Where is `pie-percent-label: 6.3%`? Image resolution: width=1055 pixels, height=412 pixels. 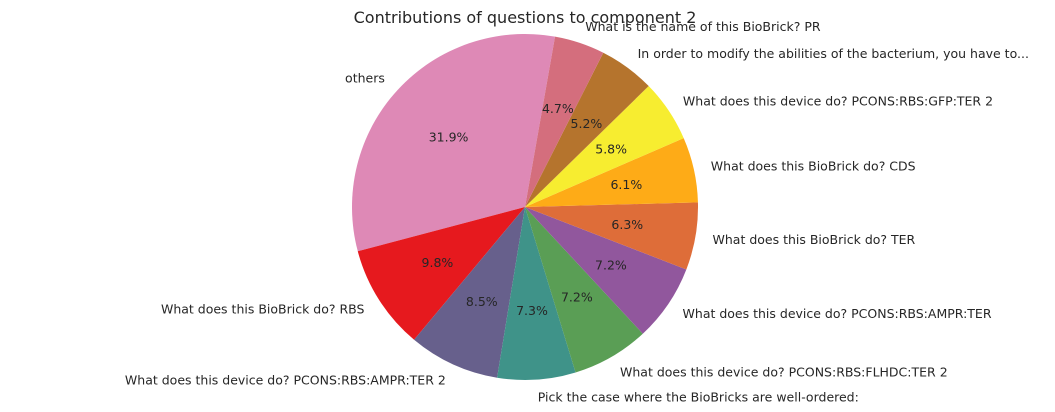
pie-percent-label: 6.3% is located at coordinates (627, 224).